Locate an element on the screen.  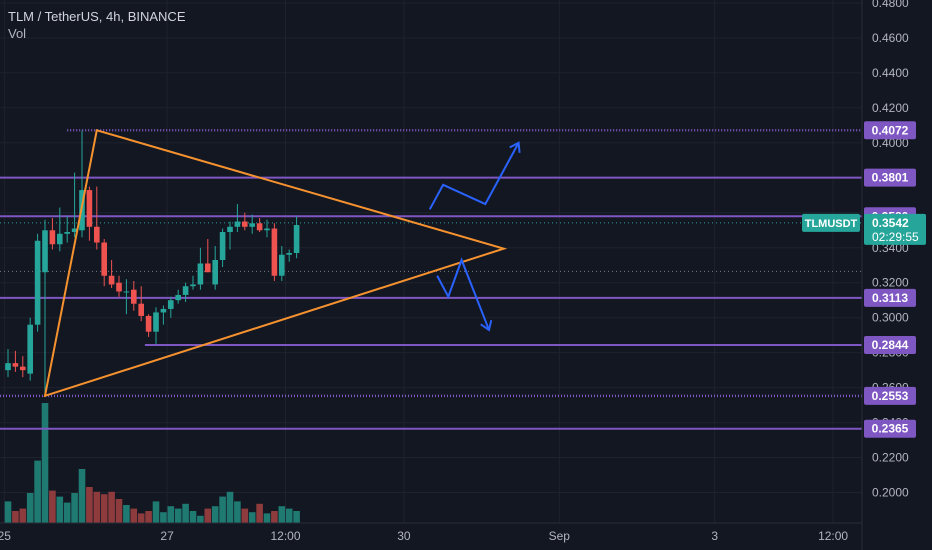
level-price-label: 0.2365 is located at coordinates (890, 429).